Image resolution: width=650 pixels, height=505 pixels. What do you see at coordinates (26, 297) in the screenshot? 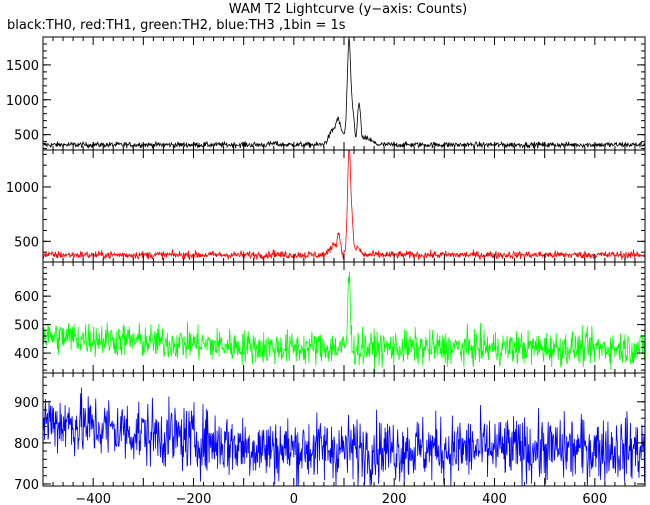
I see `y-tick-label: 600` at bounding box center [26, 297].